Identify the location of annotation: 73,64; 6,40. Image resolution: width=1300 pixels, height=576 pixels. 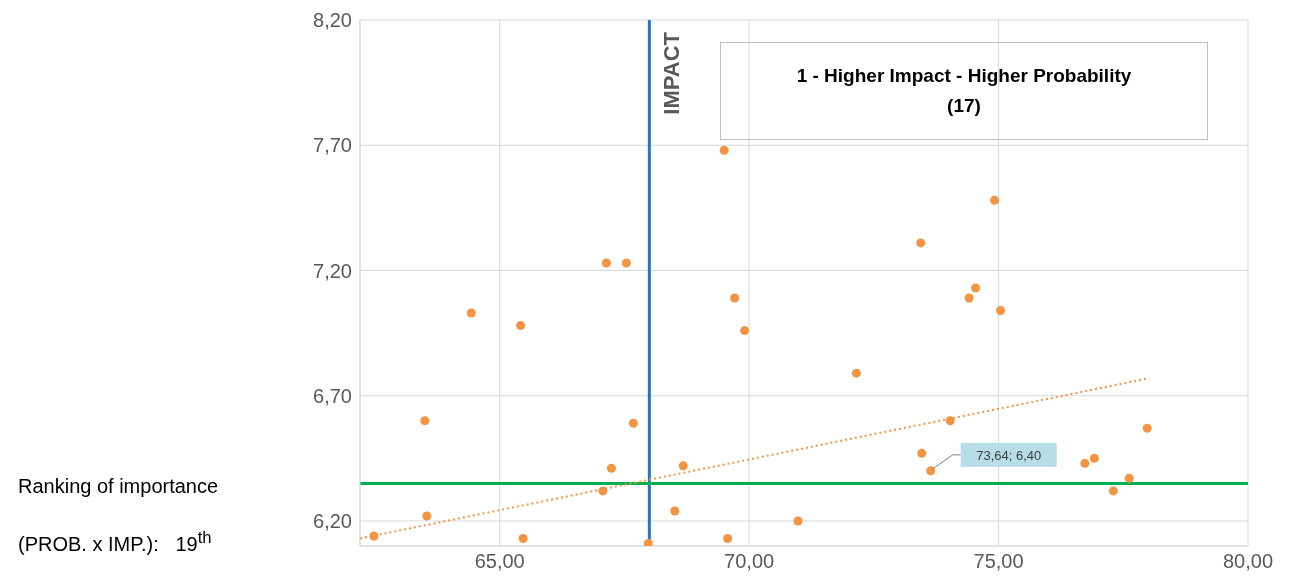
(1009, 455).